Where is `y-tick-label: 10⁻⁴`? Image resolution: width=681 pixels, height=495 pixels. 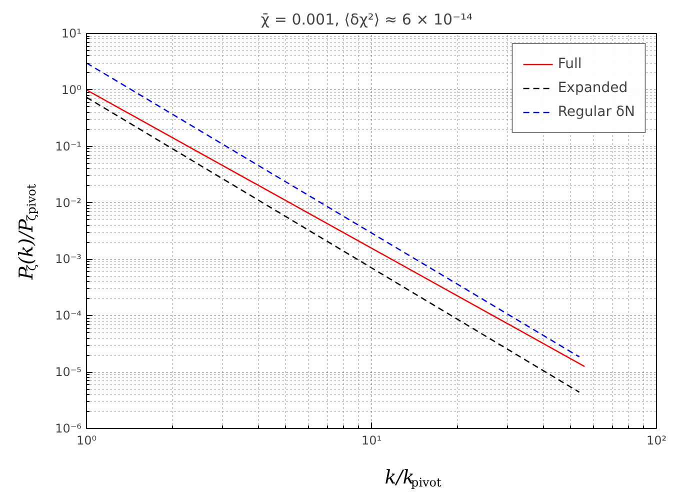 y-tick-label: 10⁻⁴ is located at coordinates (68, 315).